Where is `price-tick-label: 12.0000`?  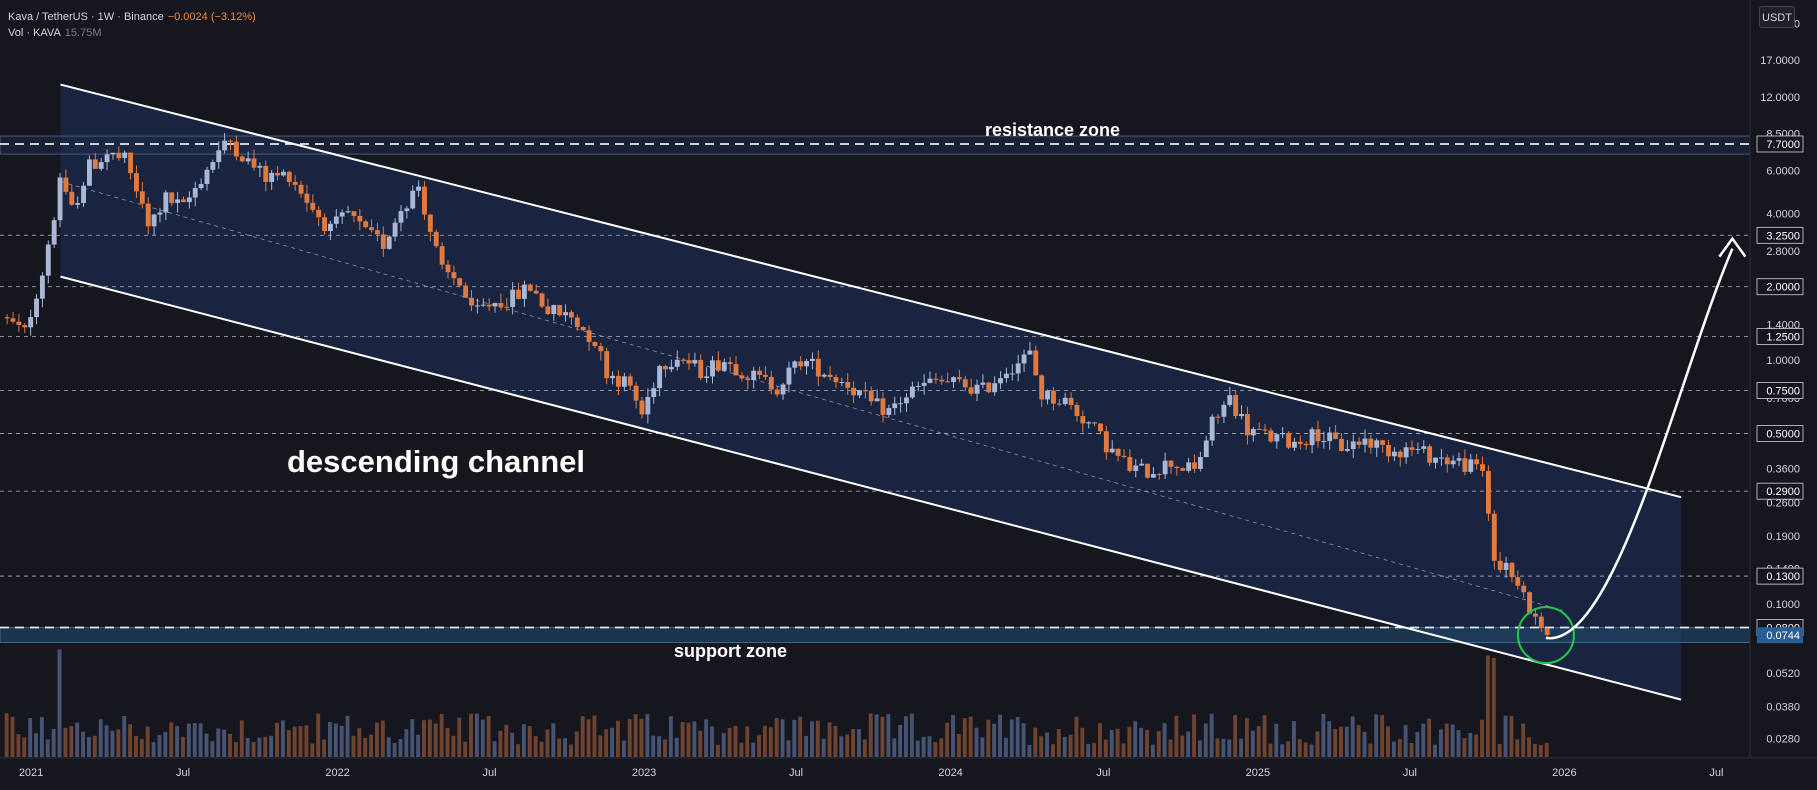 price-tick-label: 12.0000 is located at coordinates (1780, 98).